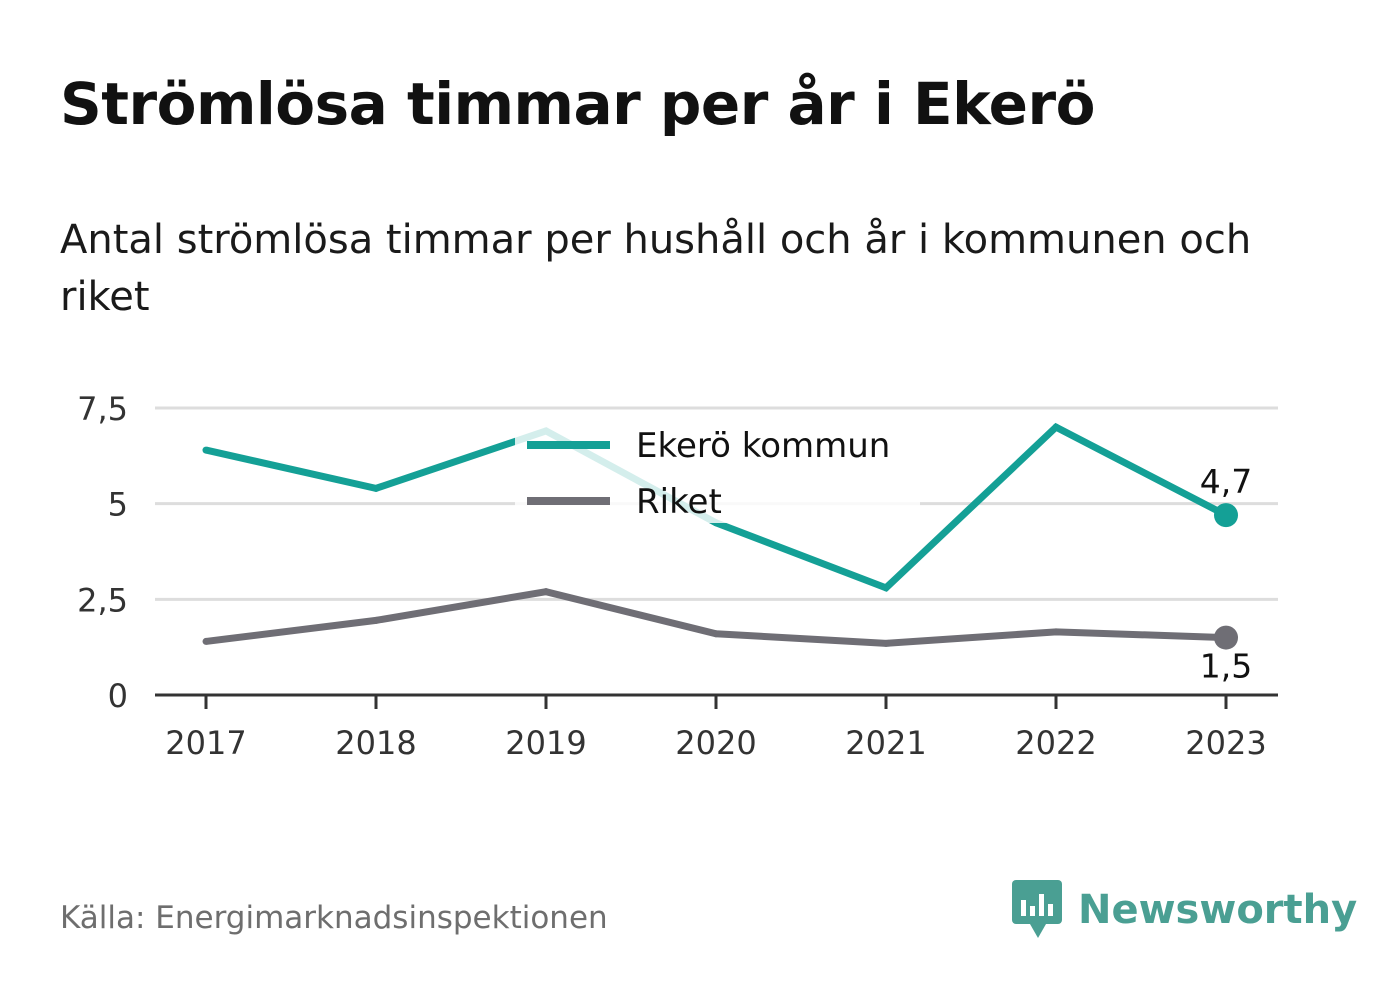 This screenshot has width=1382, height=999. I want to click on x-tick-label: 2022, so click(1055, 743).